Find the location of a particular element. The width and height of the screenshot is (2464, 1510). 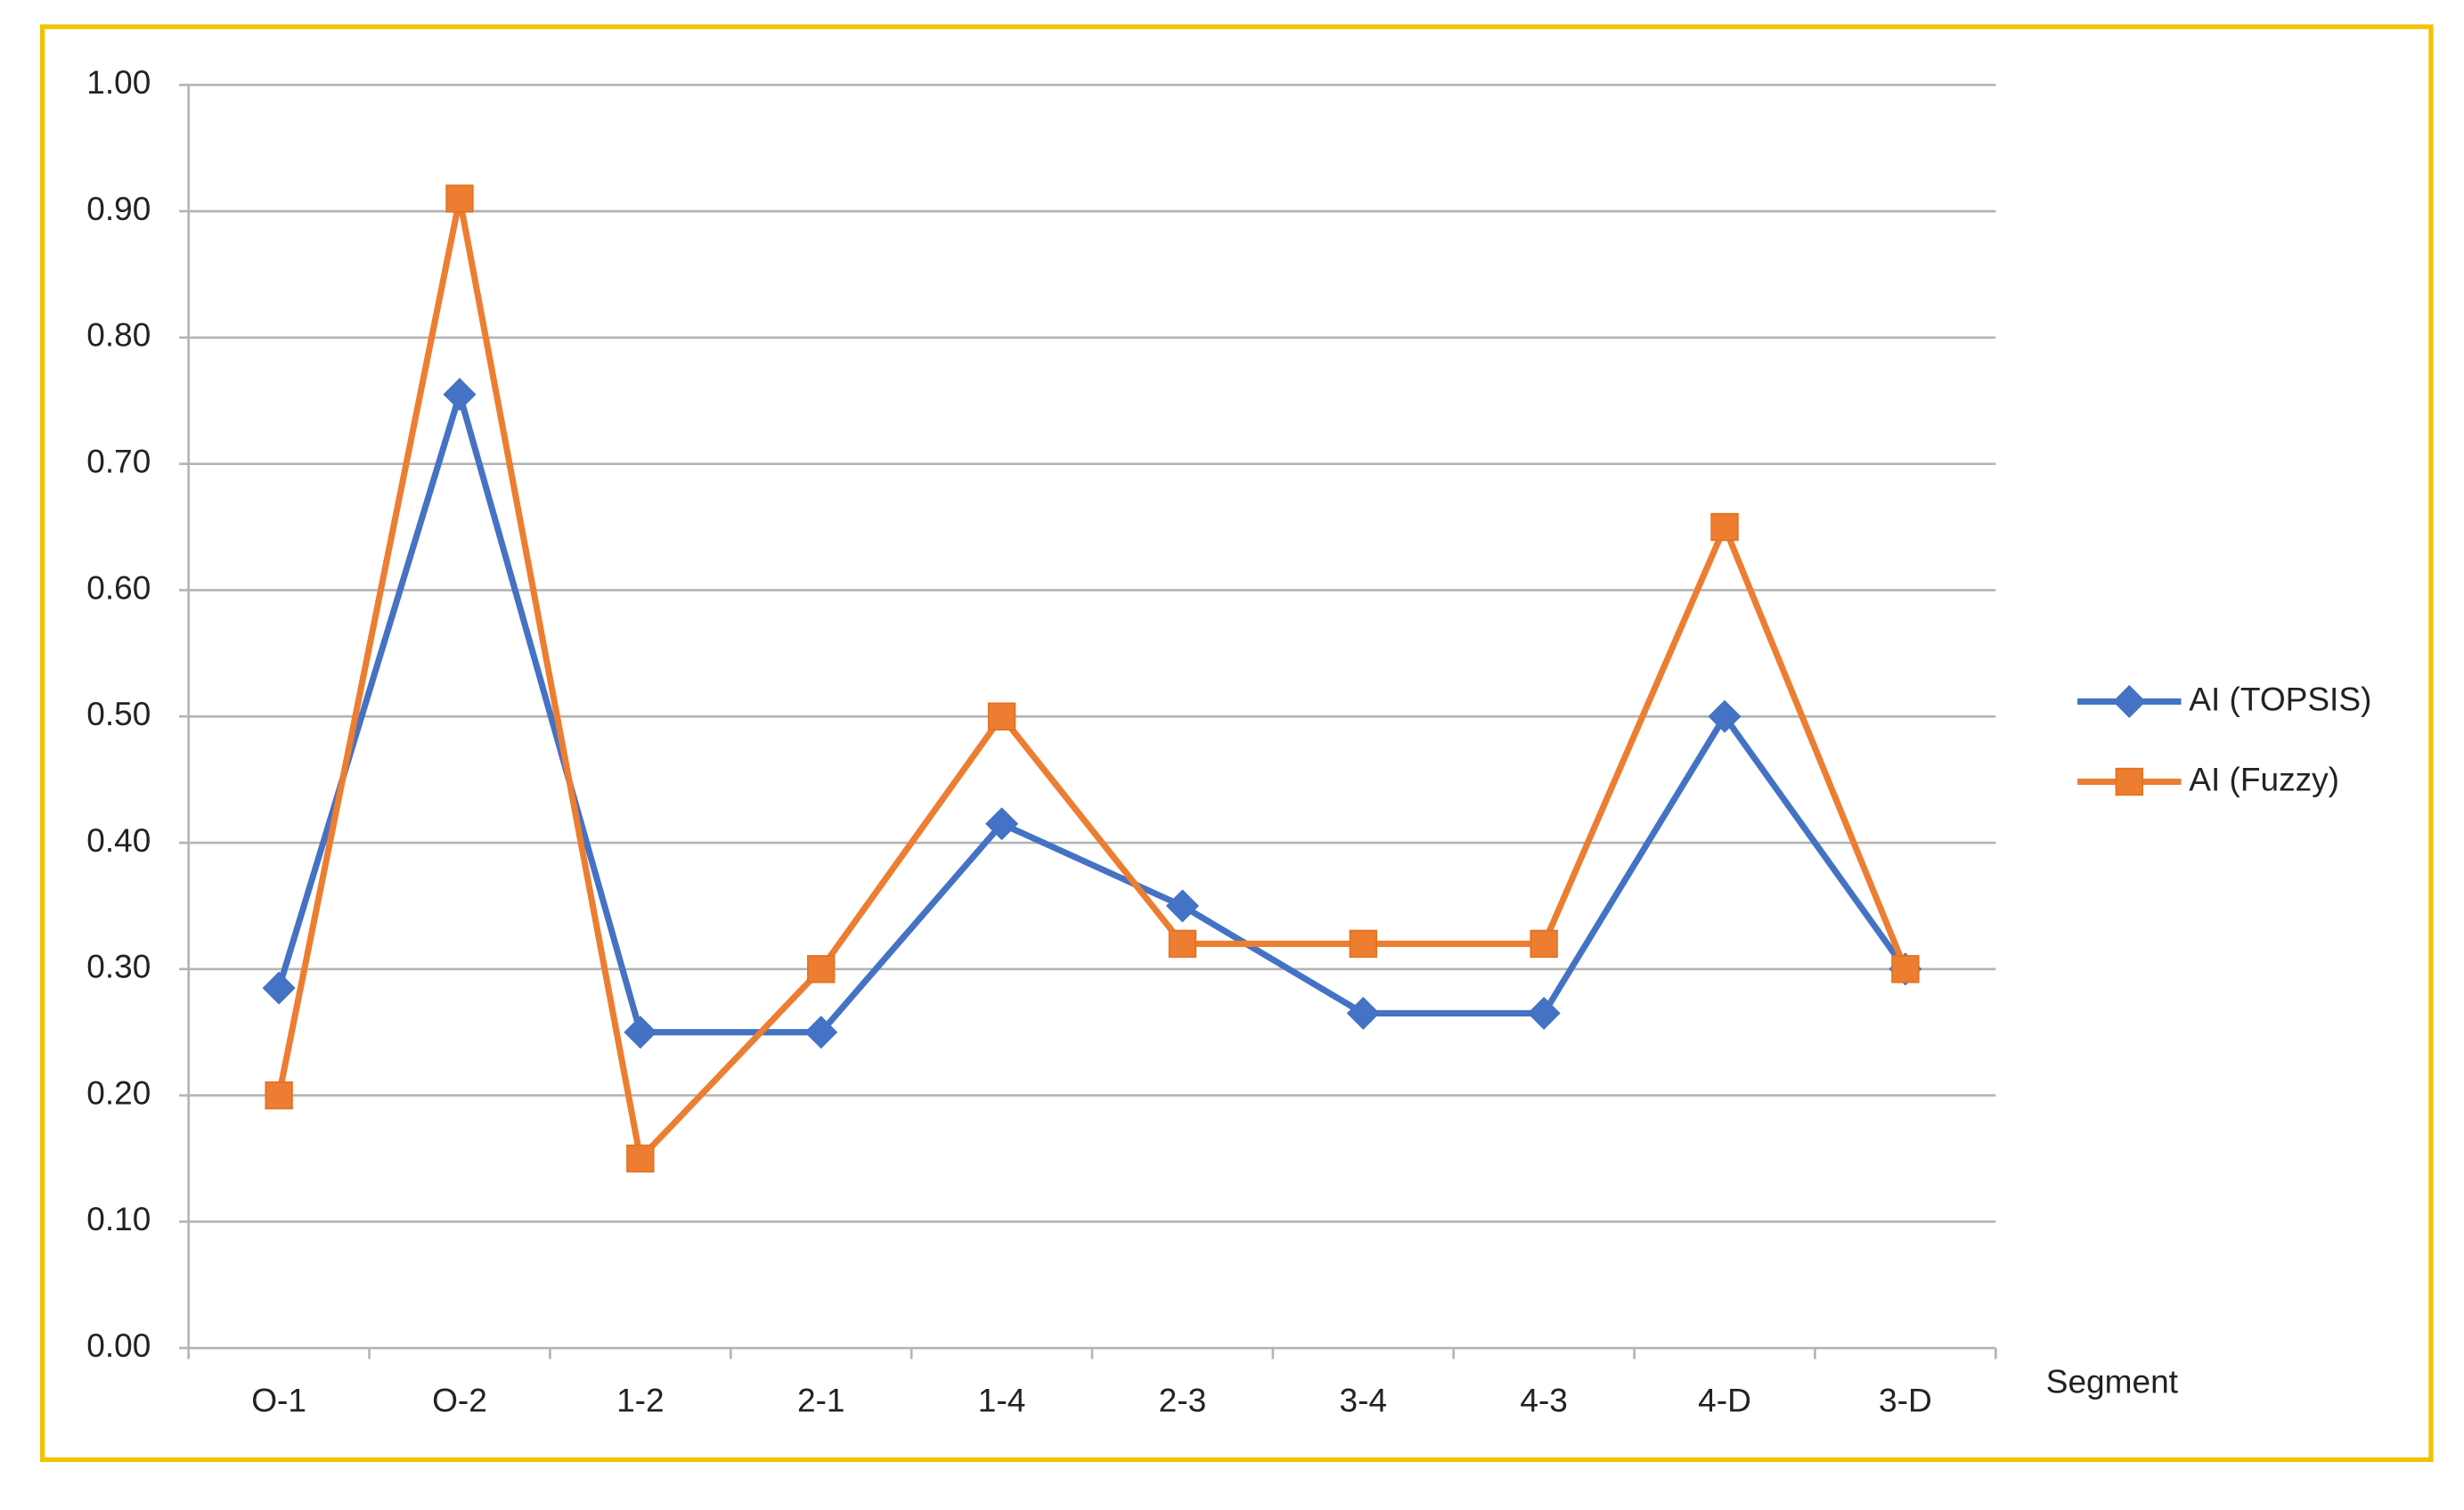

x-axis-title: Segment is located at coordinates (2112, 1382).